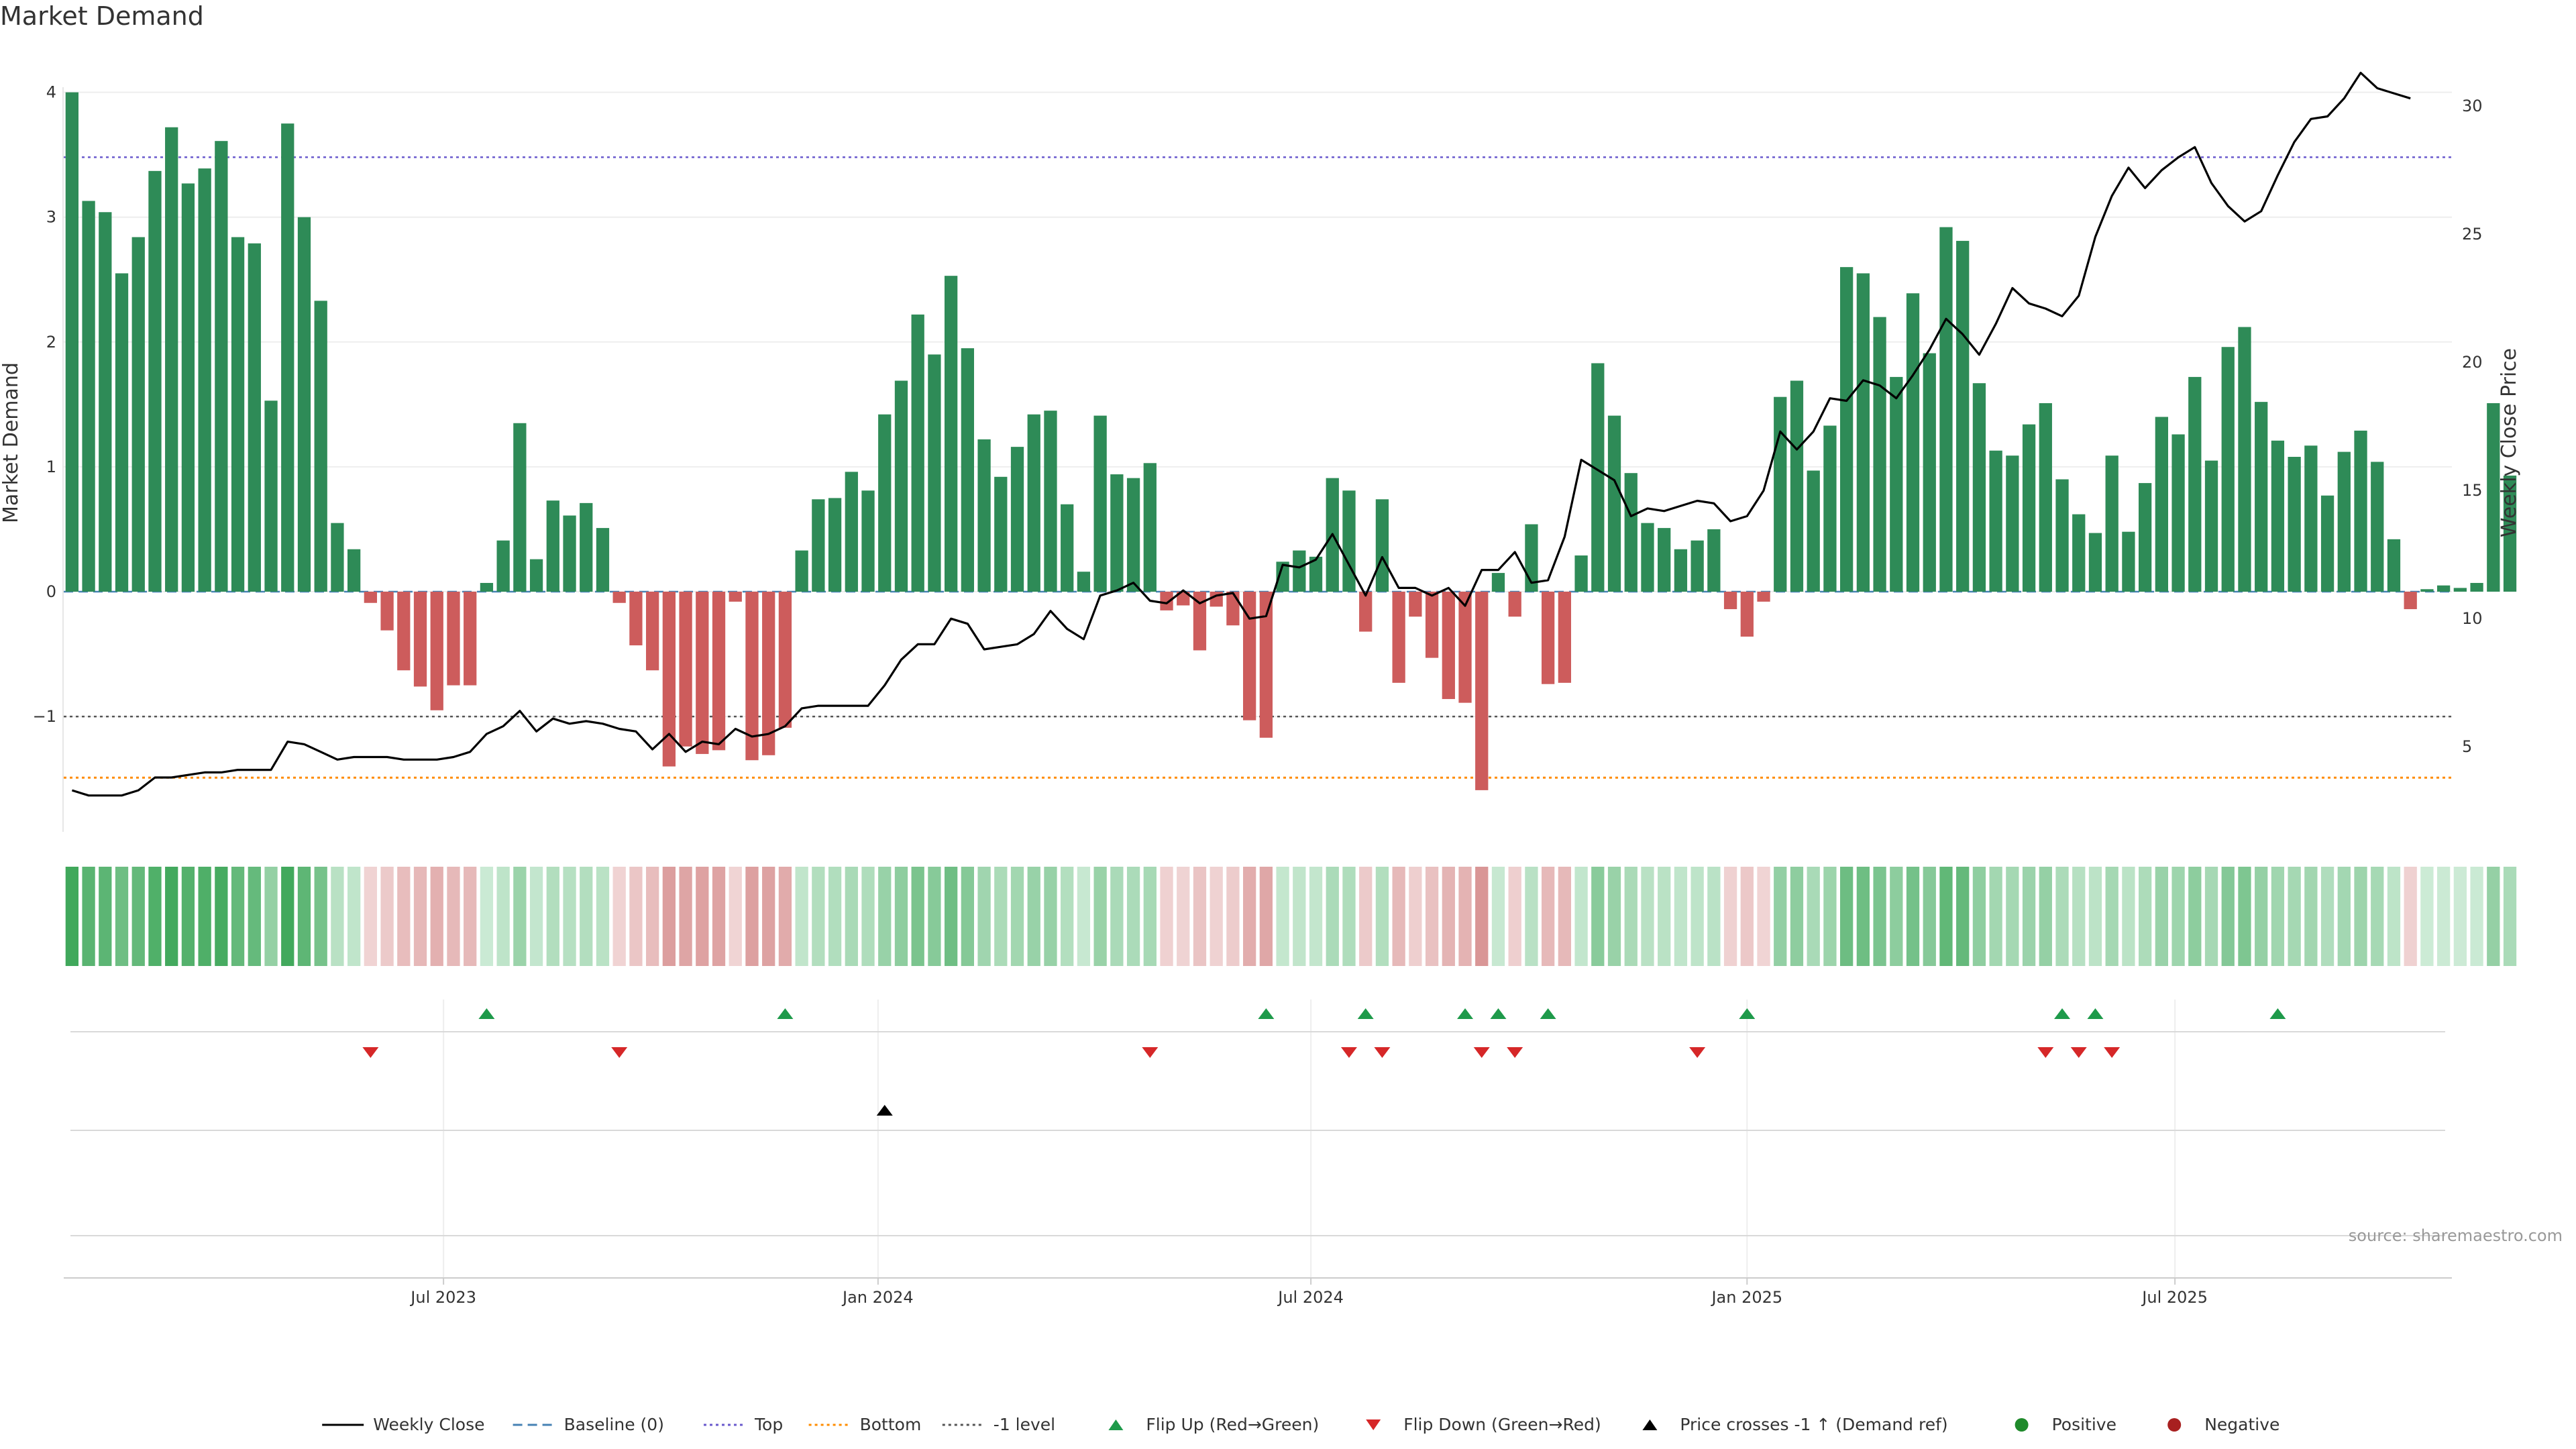 Image resolution: width=2576 pixels, height=1449 pixels. I want to click on y2-tick-label: 10, so click(2472, 618).